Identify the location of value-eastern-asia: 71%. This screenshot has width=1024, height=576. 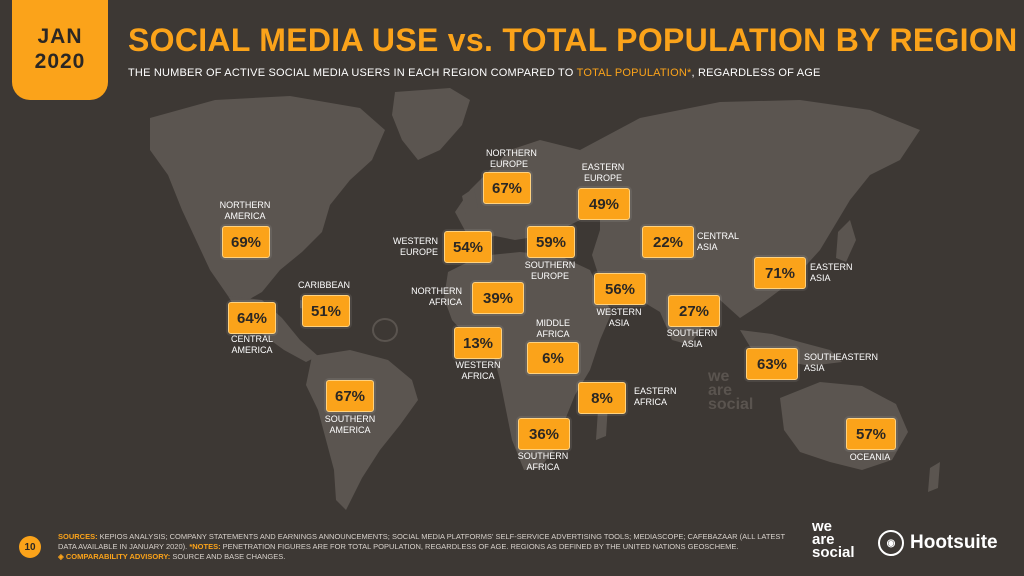
(780, 273).